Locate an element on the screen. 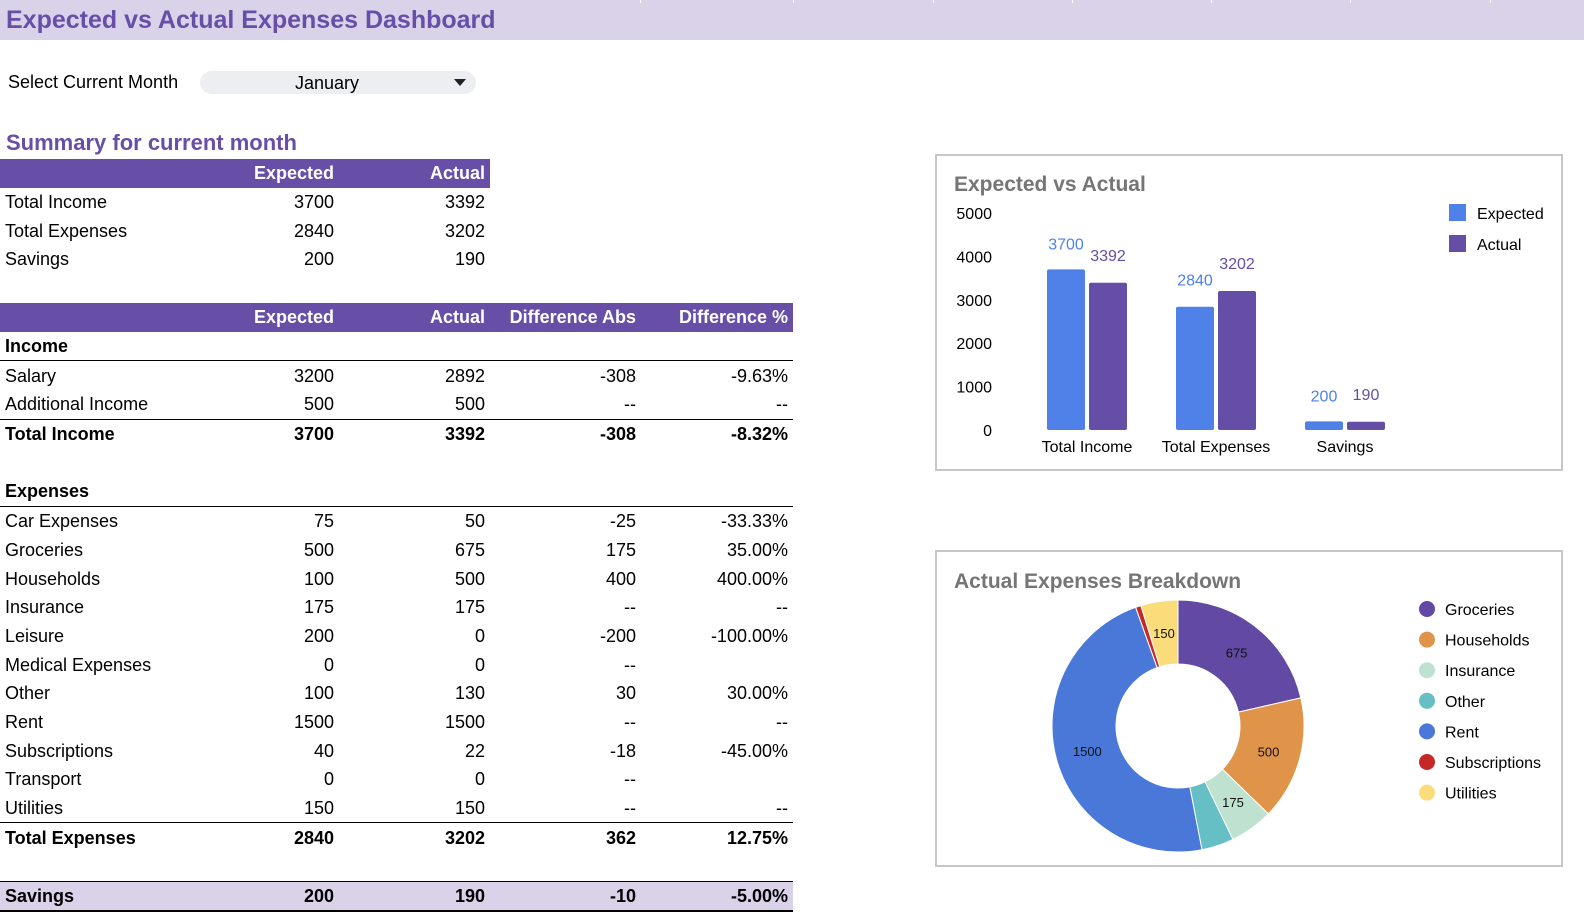  slice-data-label: 675 is located at coordinates (1237, 652).